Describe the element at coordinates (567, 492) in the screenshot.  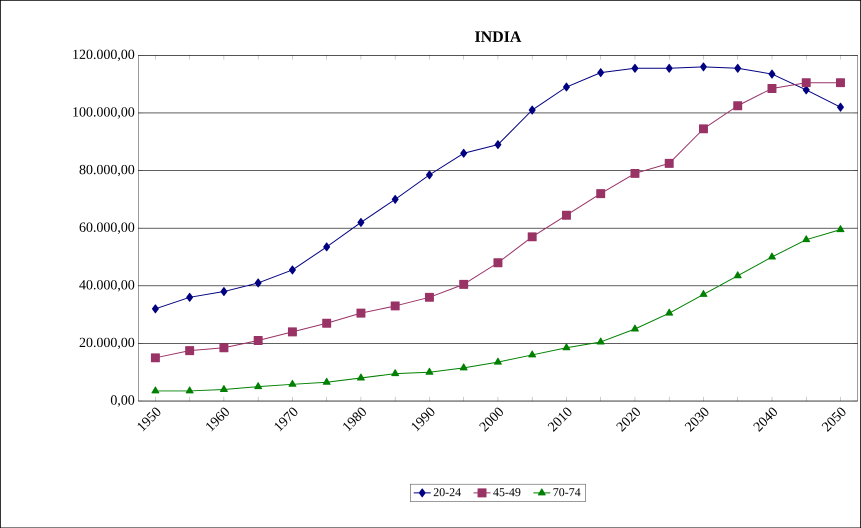
I see `legend-label: 70-74` at that location.